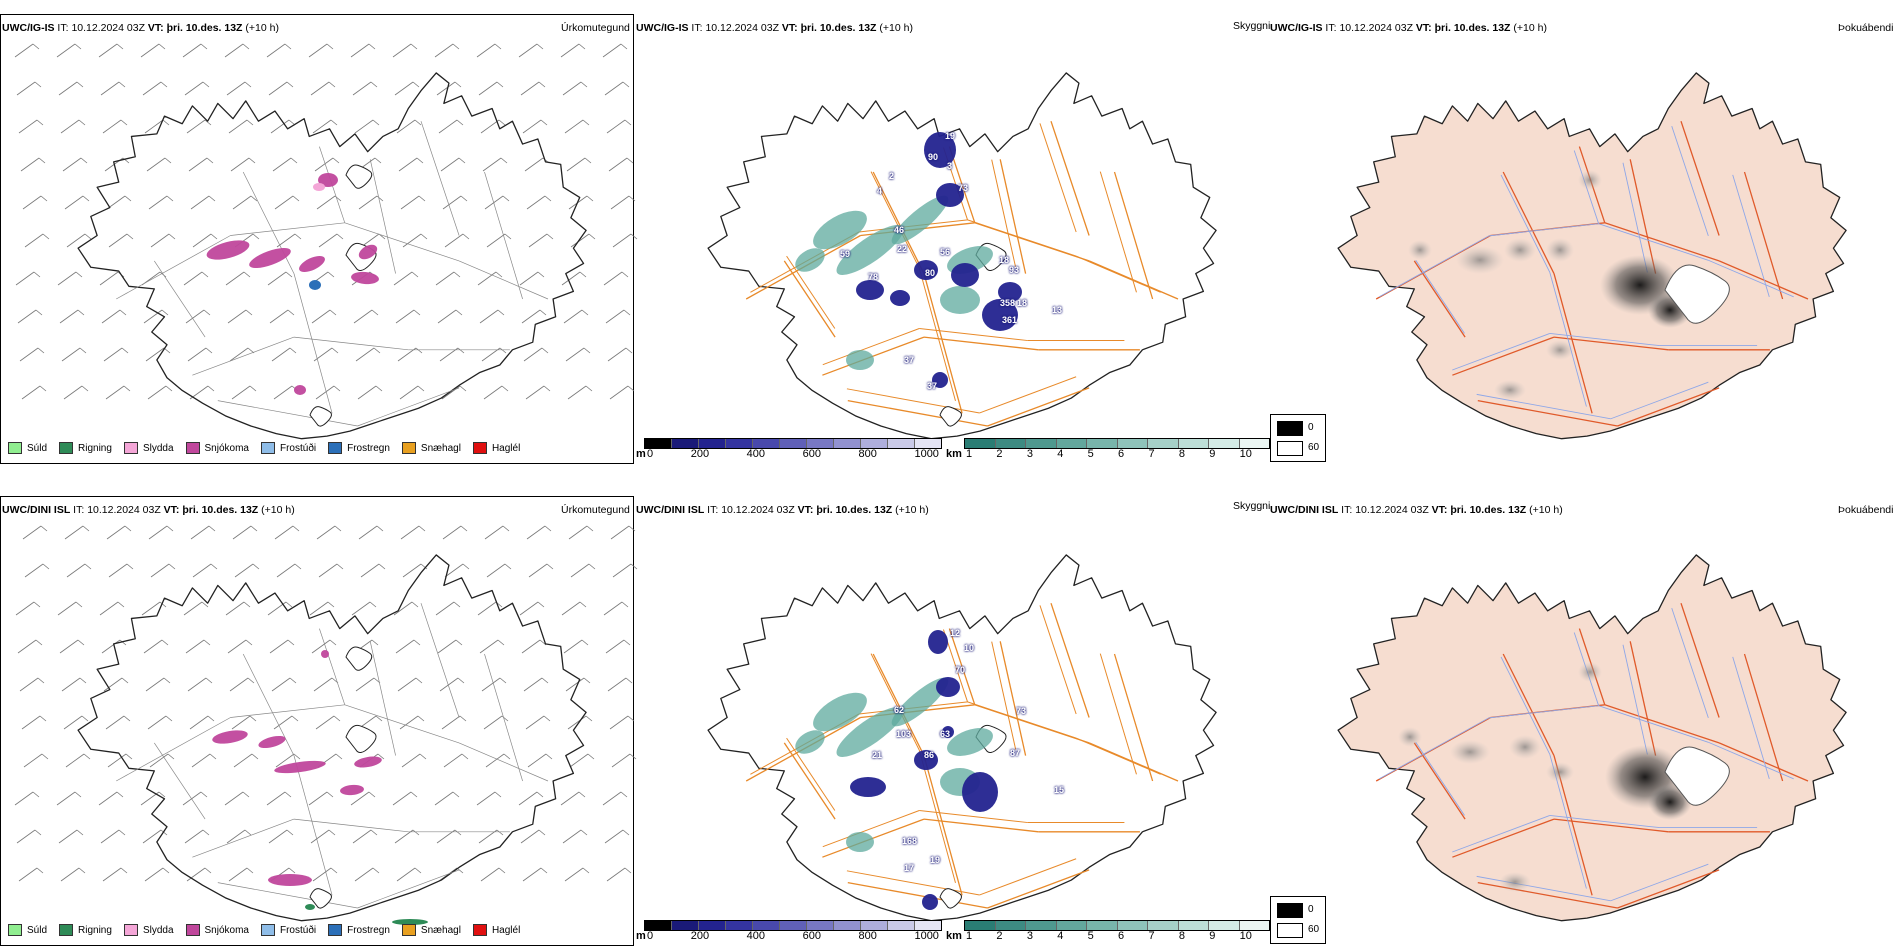 The image size is (1900, 950). What do you see at coordinates (1181, 936) in the screenshot?
I see `colorbar-tick: 8` at bounding box center [1181, 936].